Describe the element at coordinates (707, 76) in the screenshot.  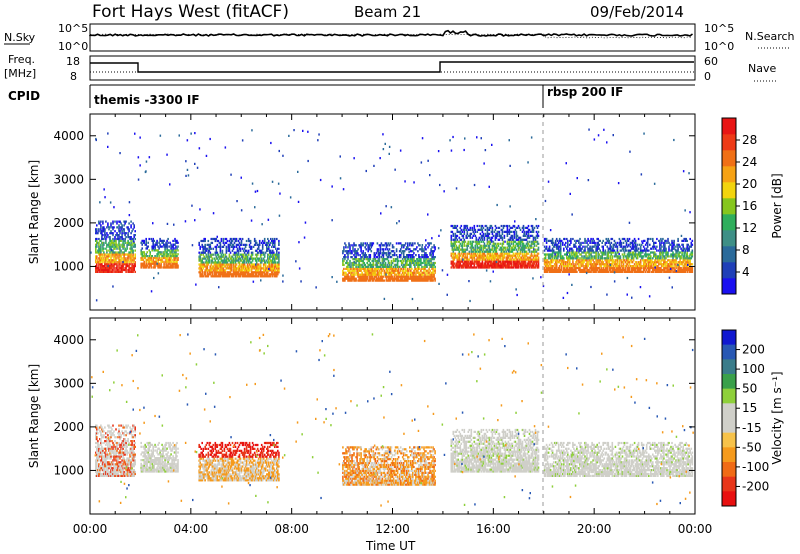
I see `nave-tick-bottom: 0` at that location.